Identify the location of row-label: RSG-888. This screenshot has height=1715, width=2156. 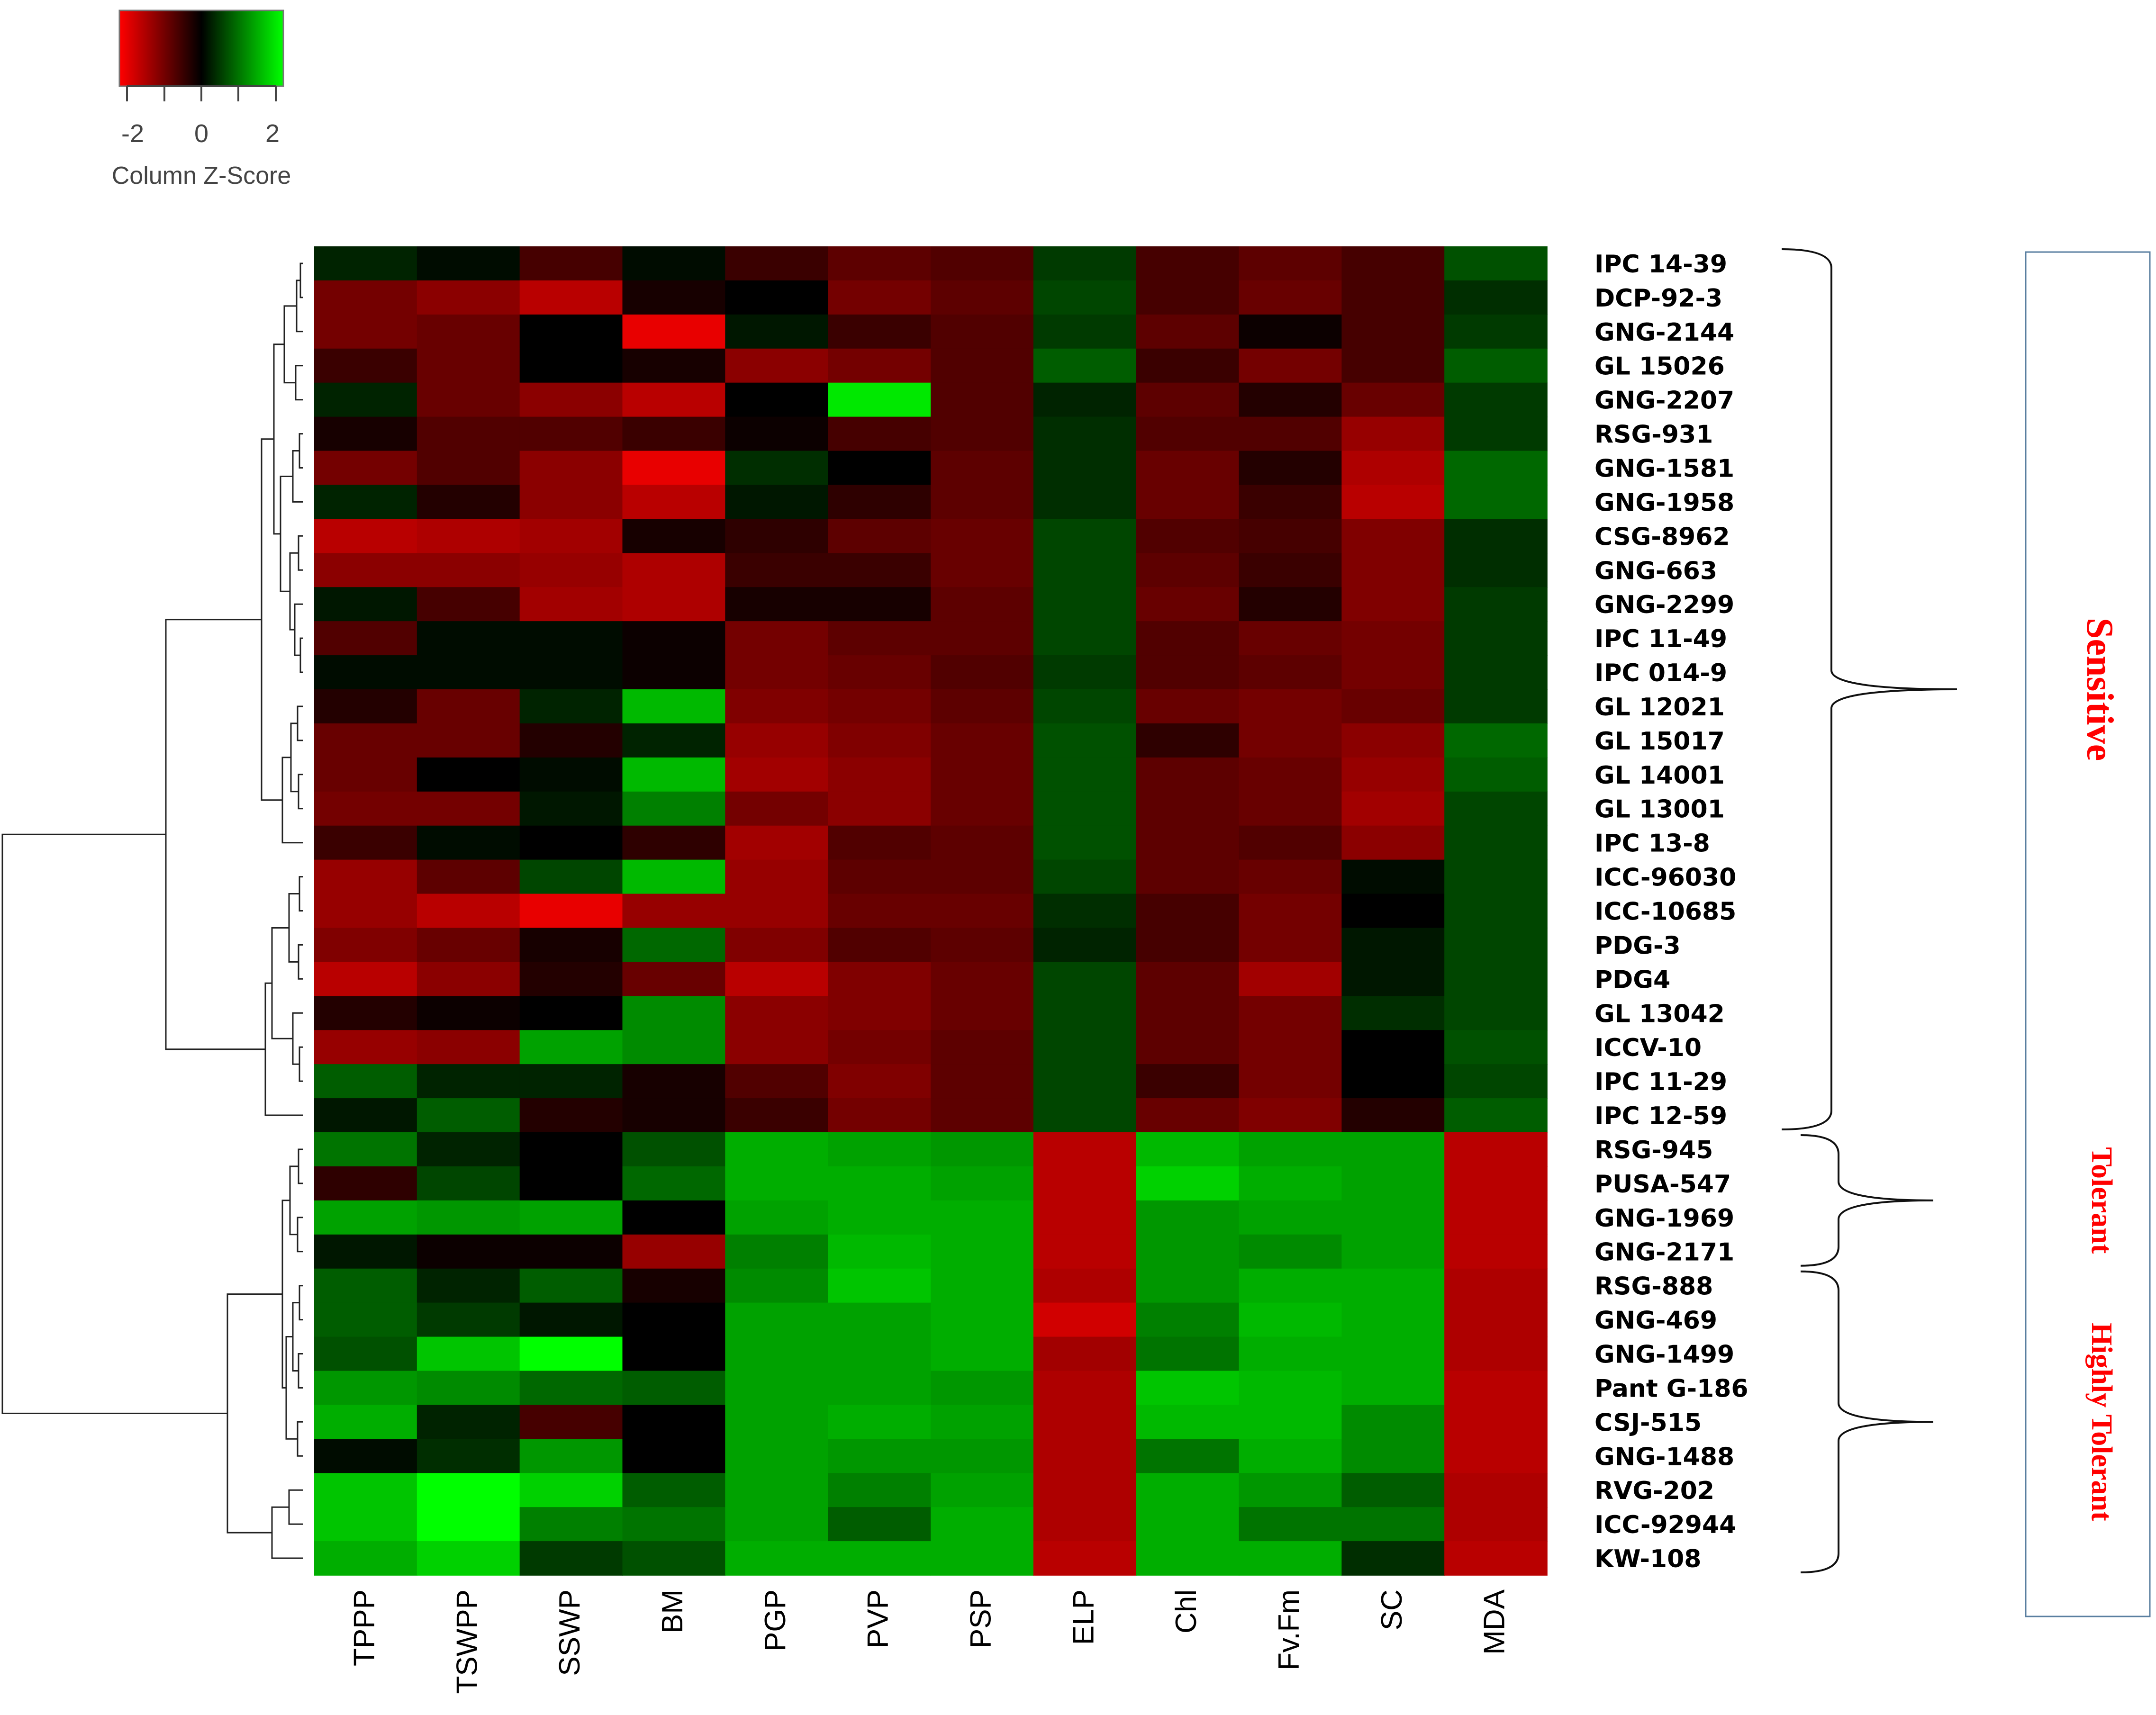
(1653, 1287).